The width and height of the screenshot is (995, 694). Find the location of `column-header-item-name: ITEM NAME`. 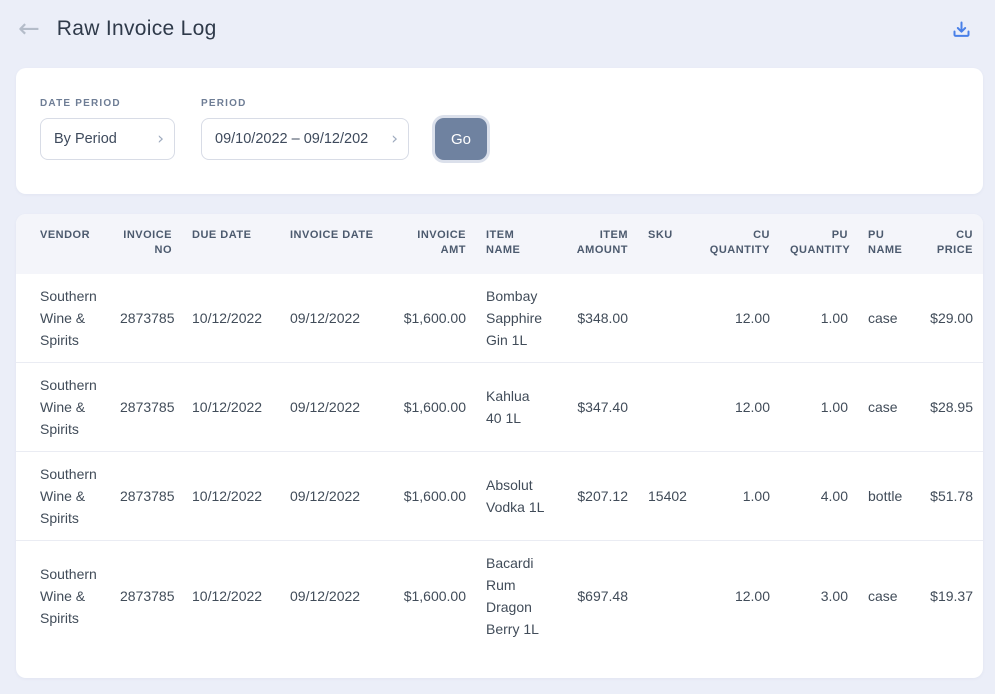

column-header-item-name: ITEM NAME is located at coordinates (516, 244).